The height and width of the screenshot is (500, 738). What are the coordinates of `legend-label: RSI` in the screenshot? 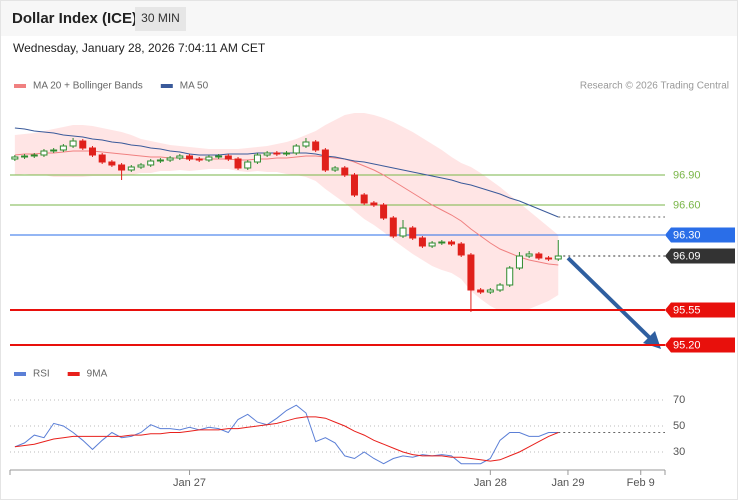 It's located at (41, 374).